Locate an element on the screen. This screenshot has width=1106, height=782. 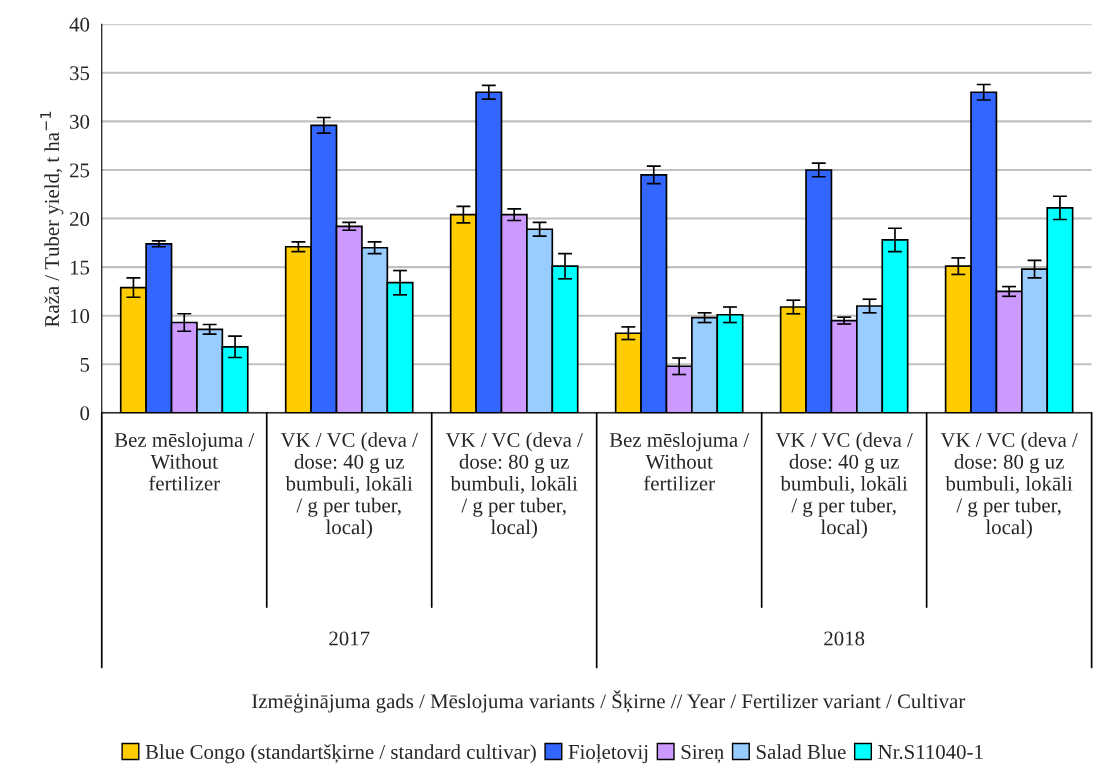
legend-label: Salad Blue is located at coordinates (801, 751).